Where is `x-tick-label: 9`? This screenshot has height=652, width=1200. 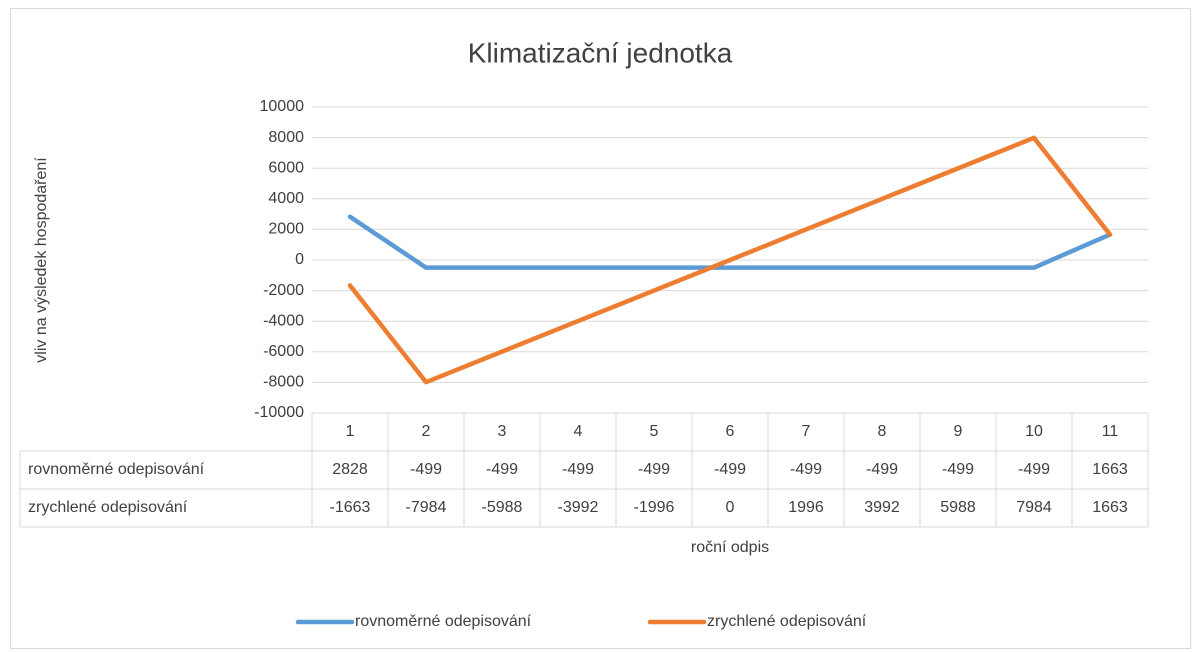 x-tick-label: 9 is located at coordinates (958, 431).